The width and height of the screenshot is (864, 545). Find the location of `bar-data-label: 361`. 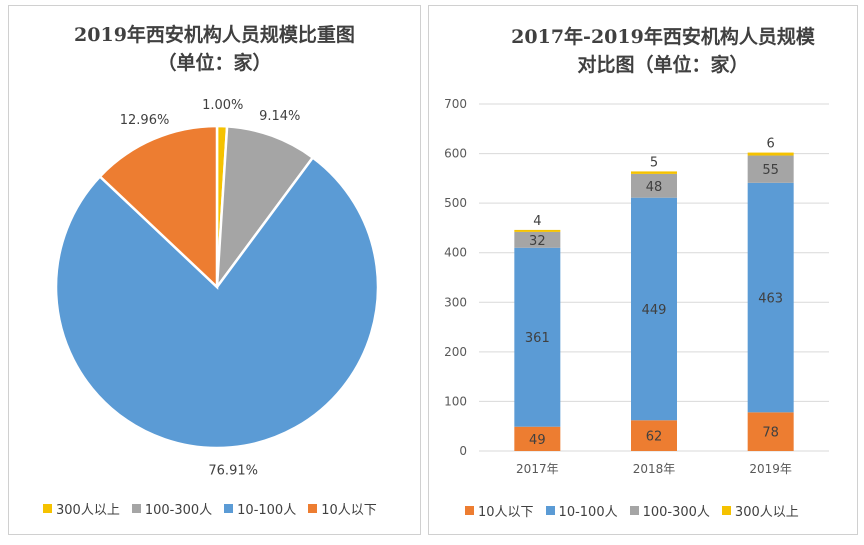

bar-data-label: 361 is located at coordinates (537, 338).